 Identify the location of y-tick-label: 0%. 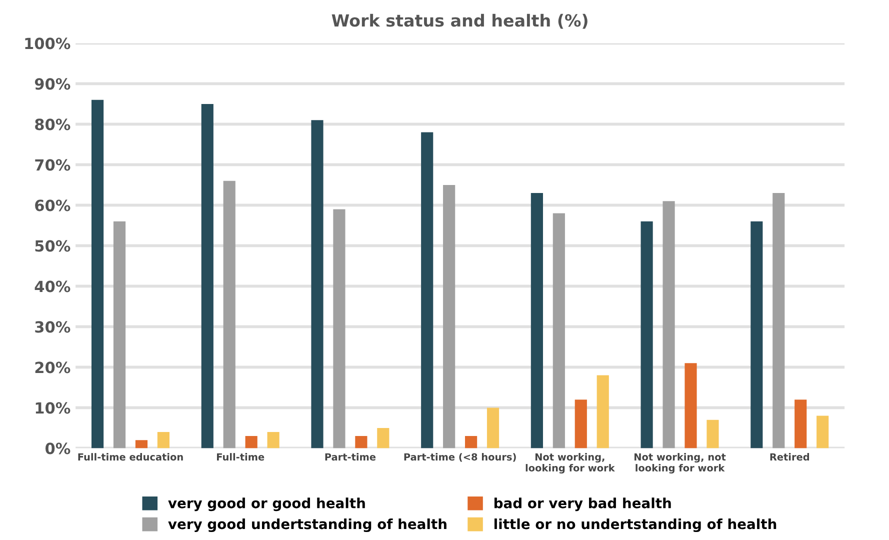
(57, 448).